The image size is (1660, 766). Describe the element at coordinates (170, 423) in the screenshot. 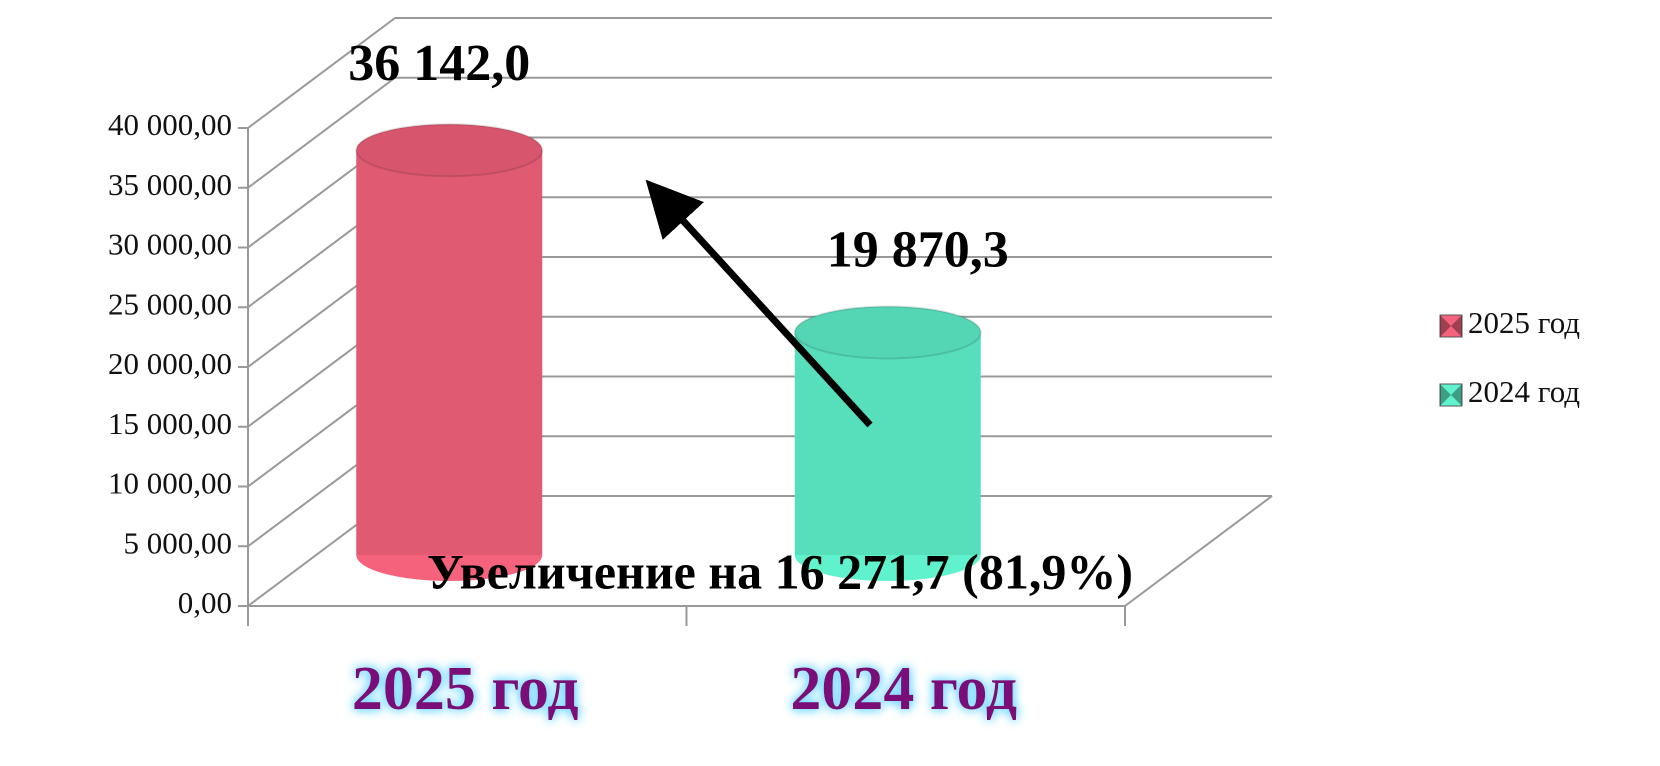

I see `y-tick-label: 15 000,00` at that location.